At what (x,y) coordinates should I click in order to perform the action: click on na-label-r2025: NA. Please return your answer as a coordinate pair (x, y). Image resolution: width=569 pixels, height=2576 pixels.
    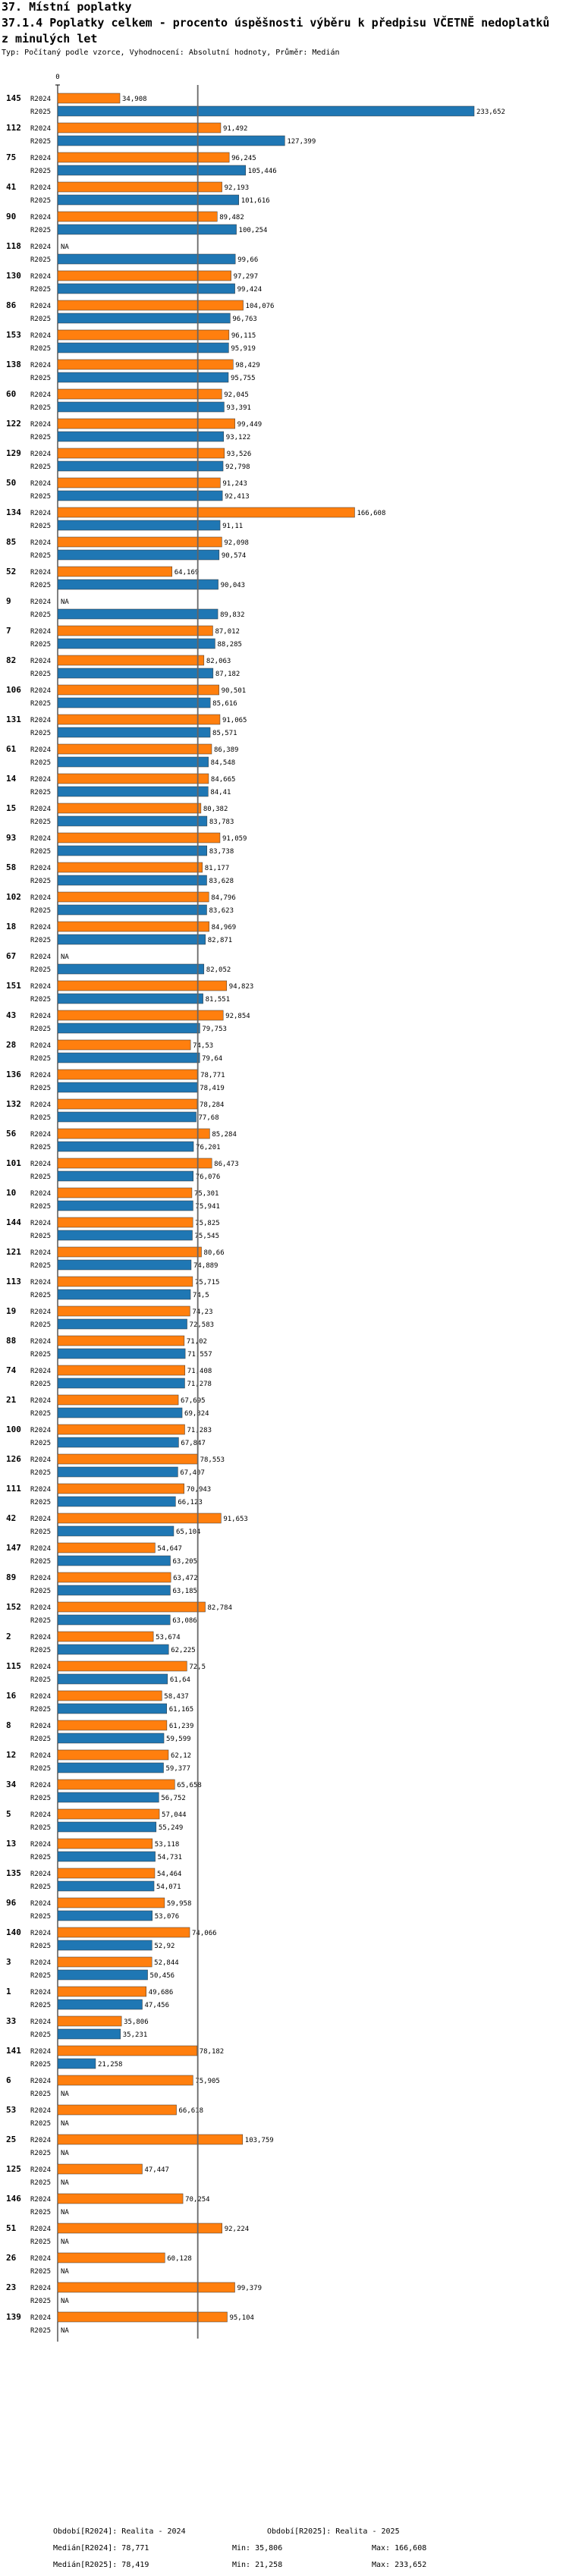
    Looking at the image, I should click on (65, 2212).